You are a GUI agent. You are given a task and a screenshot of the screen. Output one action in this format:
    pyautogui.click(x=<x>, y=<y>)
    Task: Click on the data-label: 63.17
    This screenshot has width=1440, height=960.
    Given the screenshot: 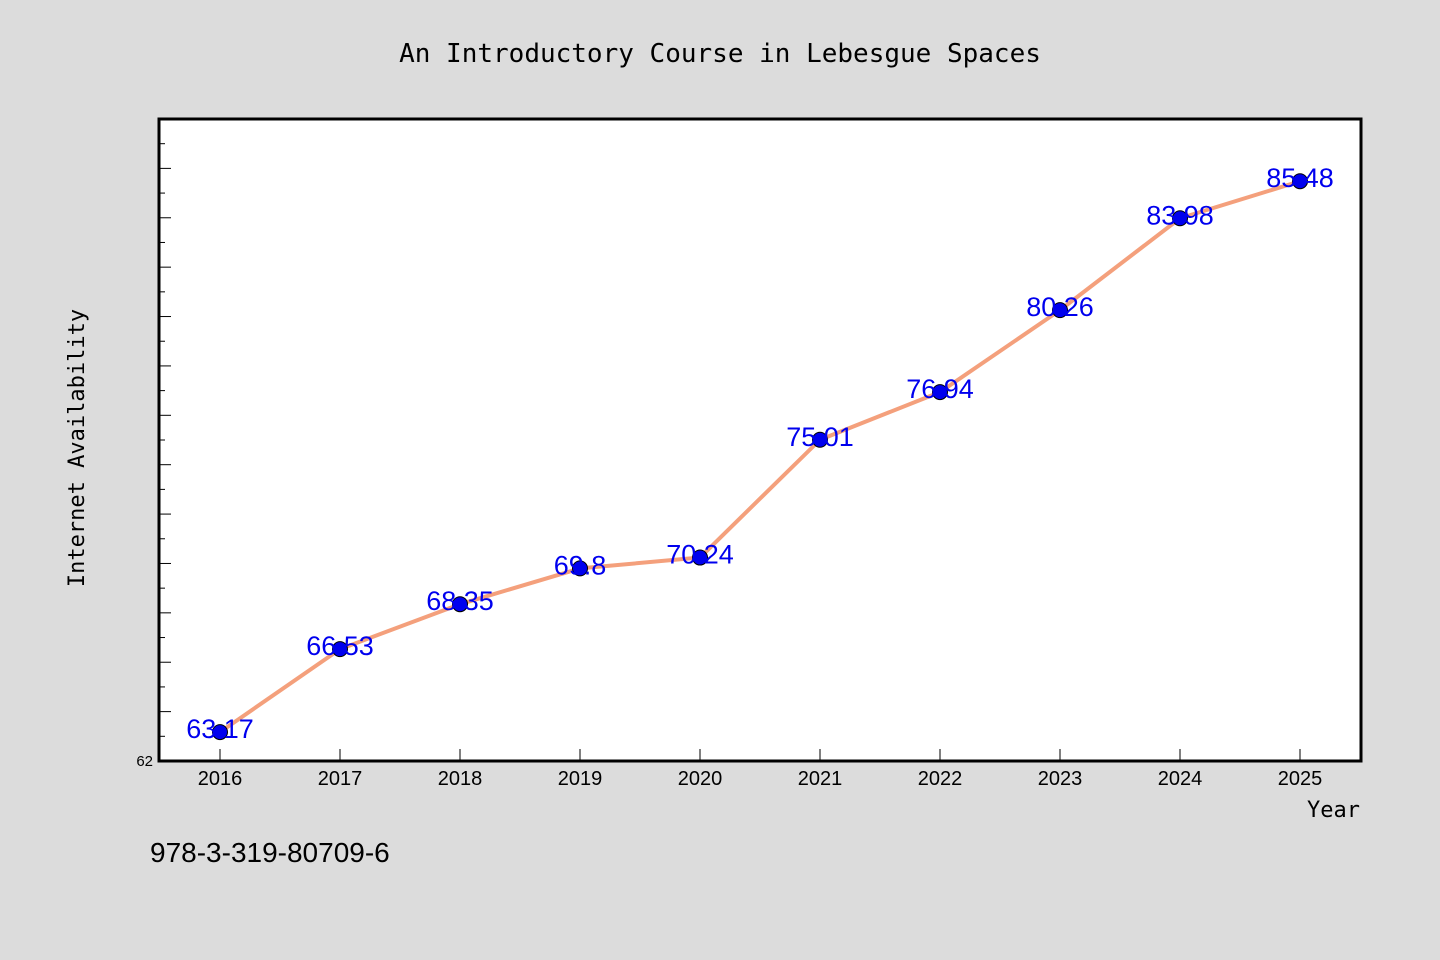 What is the action you would take?
    pyautogui.click(x=220, y=729)
    